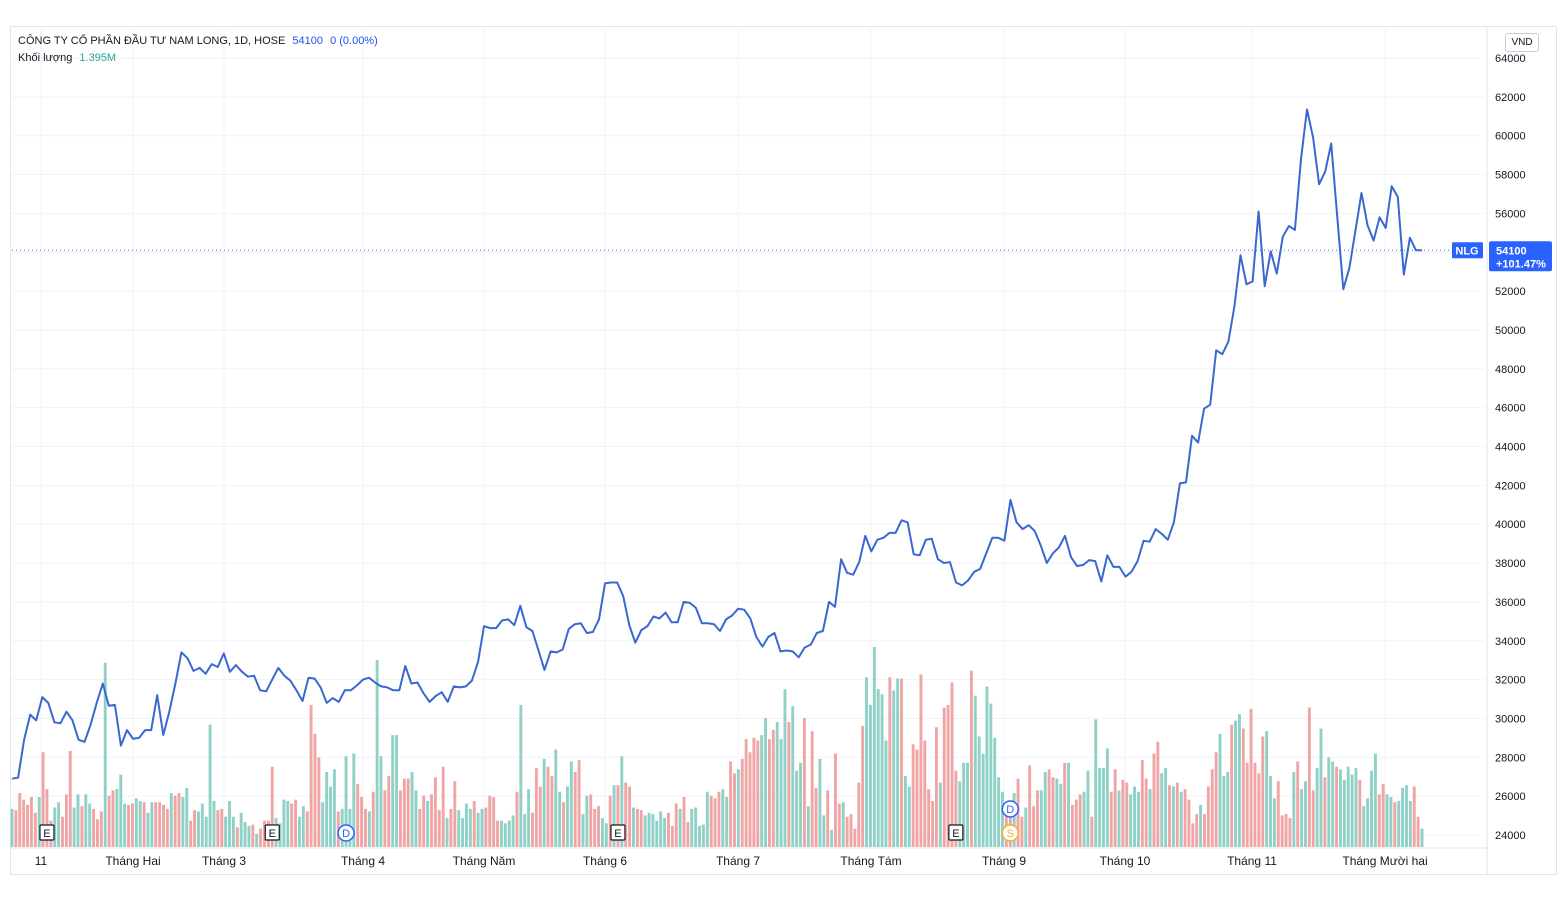 Image resolution: width=1566 pixels, height=910 pixels. I want to click on volume-value: 1.395M, so click(98, 58).